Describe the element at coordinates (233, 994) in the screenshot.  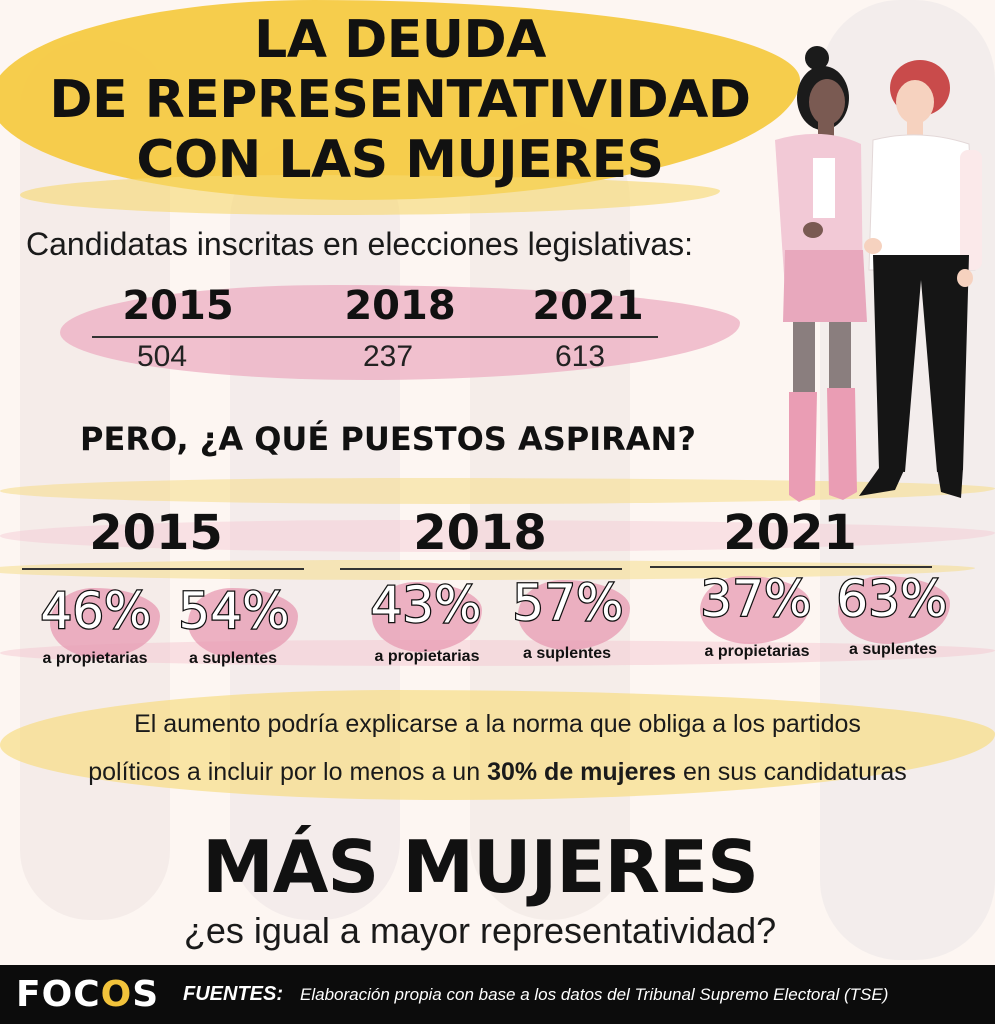
I see `sources-label: FUENTES:` at that location.